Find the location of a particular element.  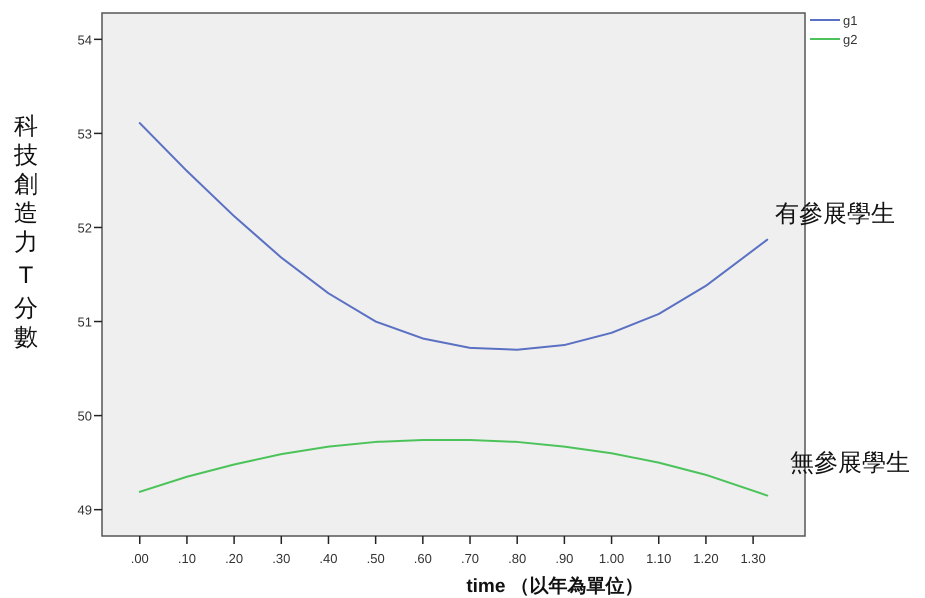

x-tick-label: .50 is located at coordinates (375, 558).